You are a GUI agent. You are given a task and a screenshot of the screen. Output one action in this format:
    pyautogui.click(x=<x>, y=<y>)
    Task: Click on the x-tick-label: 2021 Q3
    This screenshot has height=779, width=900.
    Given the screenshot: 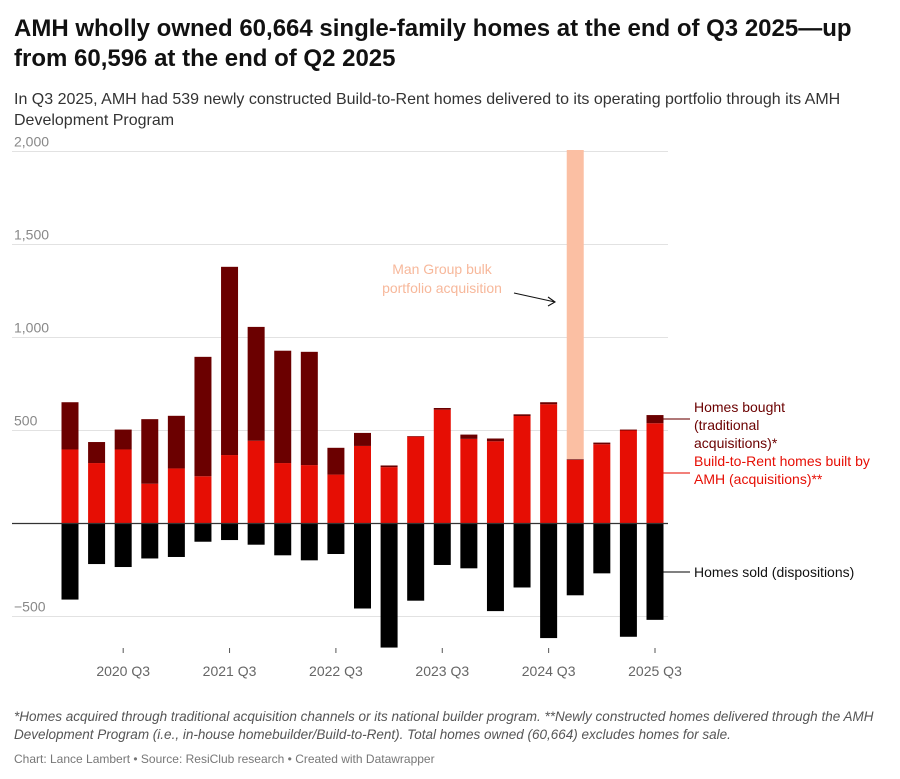 What is the action you would take?
    pyautogui.click(x=230, y=671)
    